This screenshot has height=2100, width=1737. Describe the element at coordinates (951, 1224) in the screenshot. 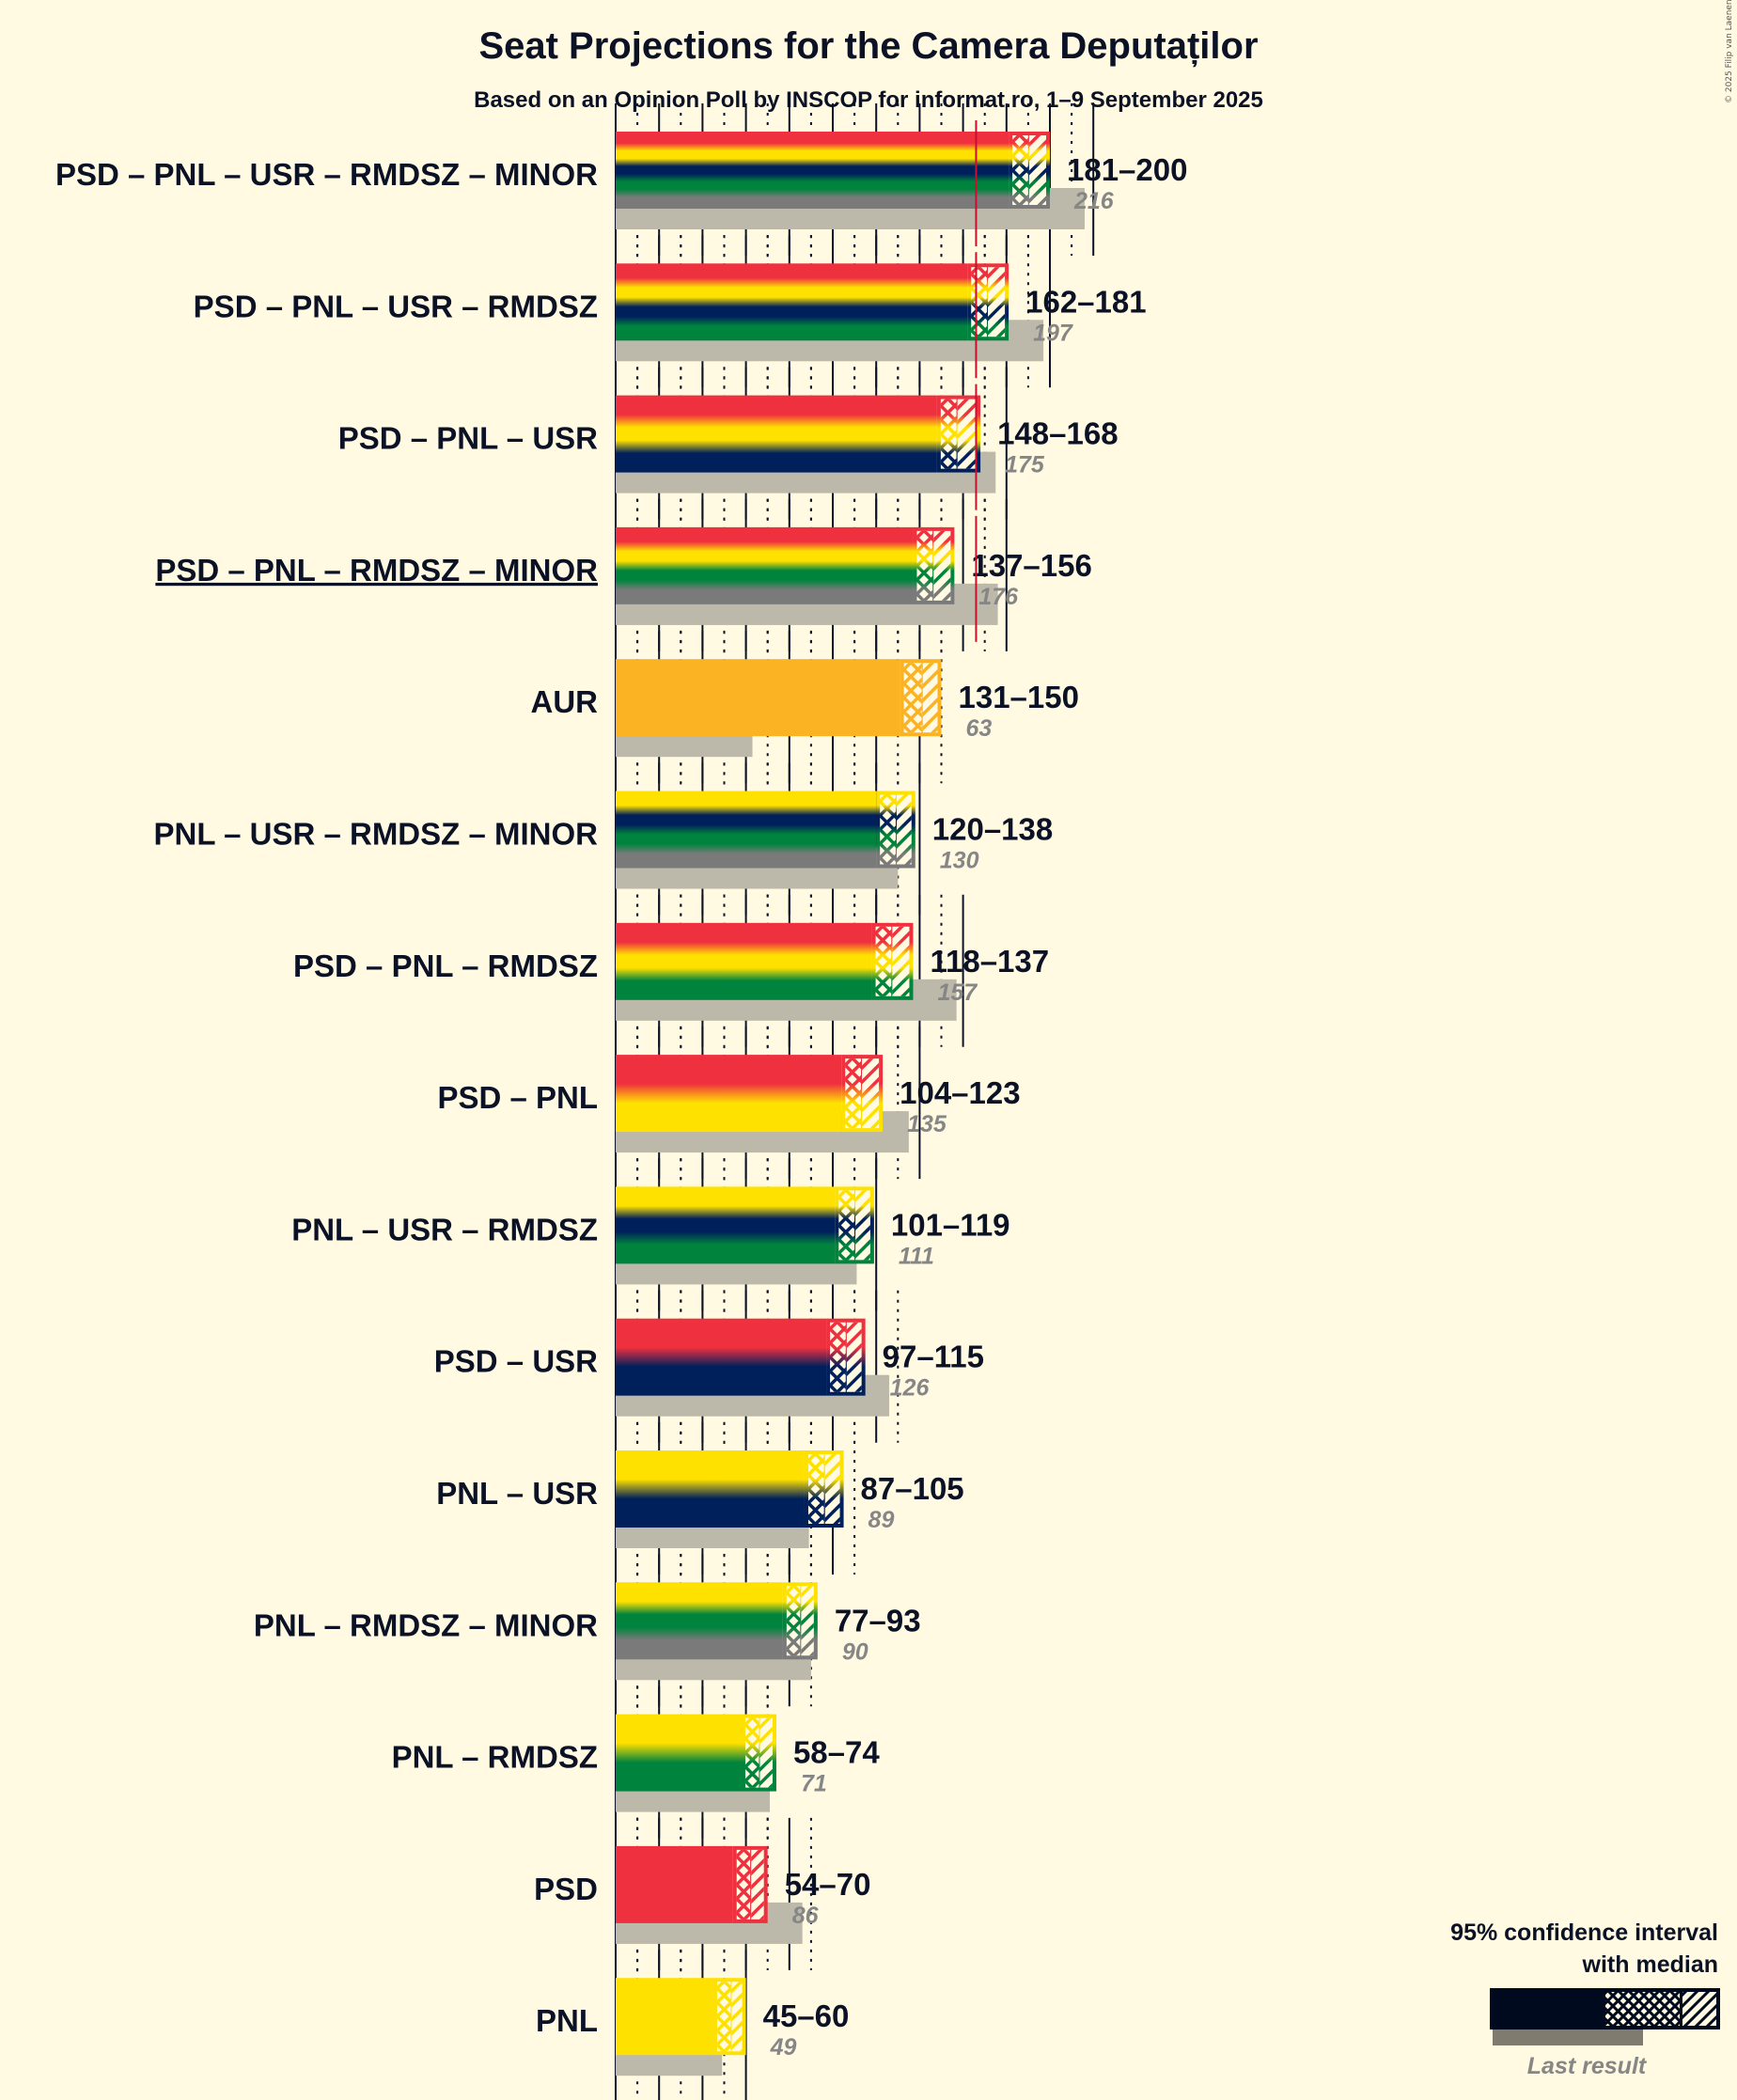

I see `range-label: 101–119` at that location.